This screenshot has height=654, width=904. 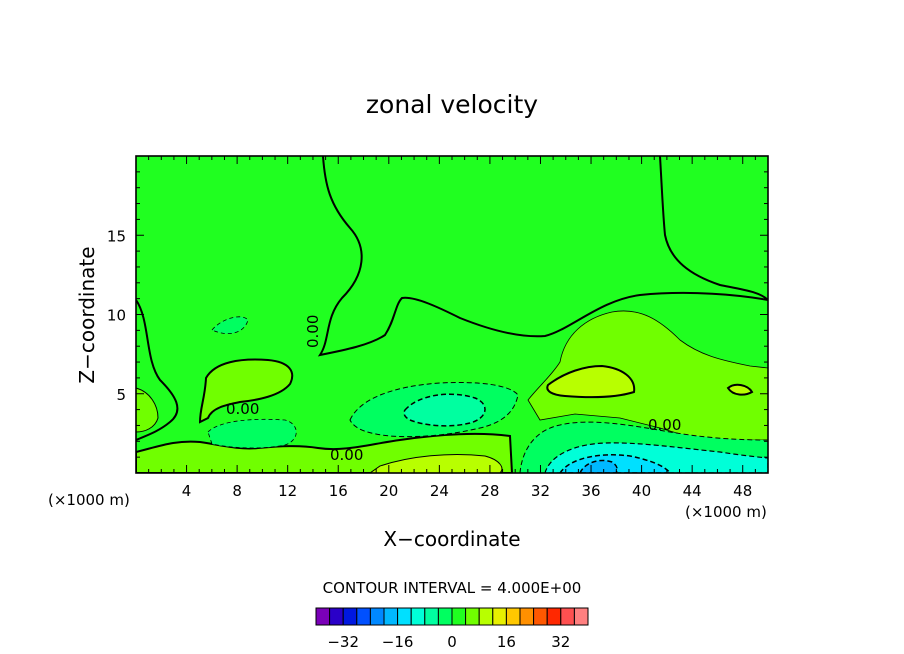 What do you see at coordinates (726, 512) in the screenshot?
I see `x-units-right: (×1000 m)` at bounding box center [726, 512].